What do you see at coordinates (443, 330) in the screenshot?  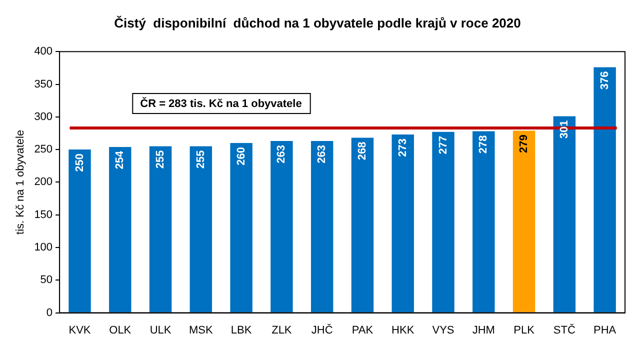 I see `x-tick-label: VYS` at bounding box center [443, 330].